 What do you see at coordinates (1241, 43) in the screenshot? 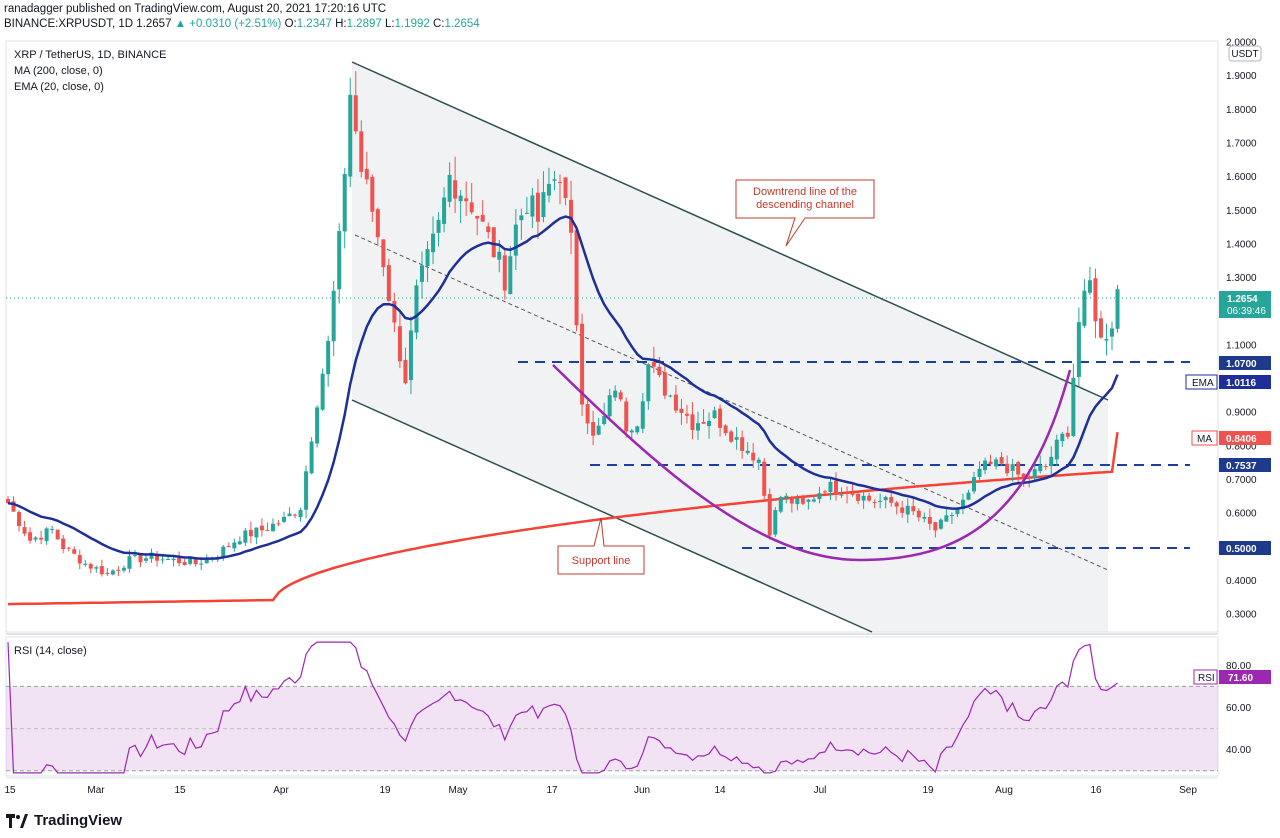
I see `price-tick-label: 2.0000` at bounding box center [1241, 43].